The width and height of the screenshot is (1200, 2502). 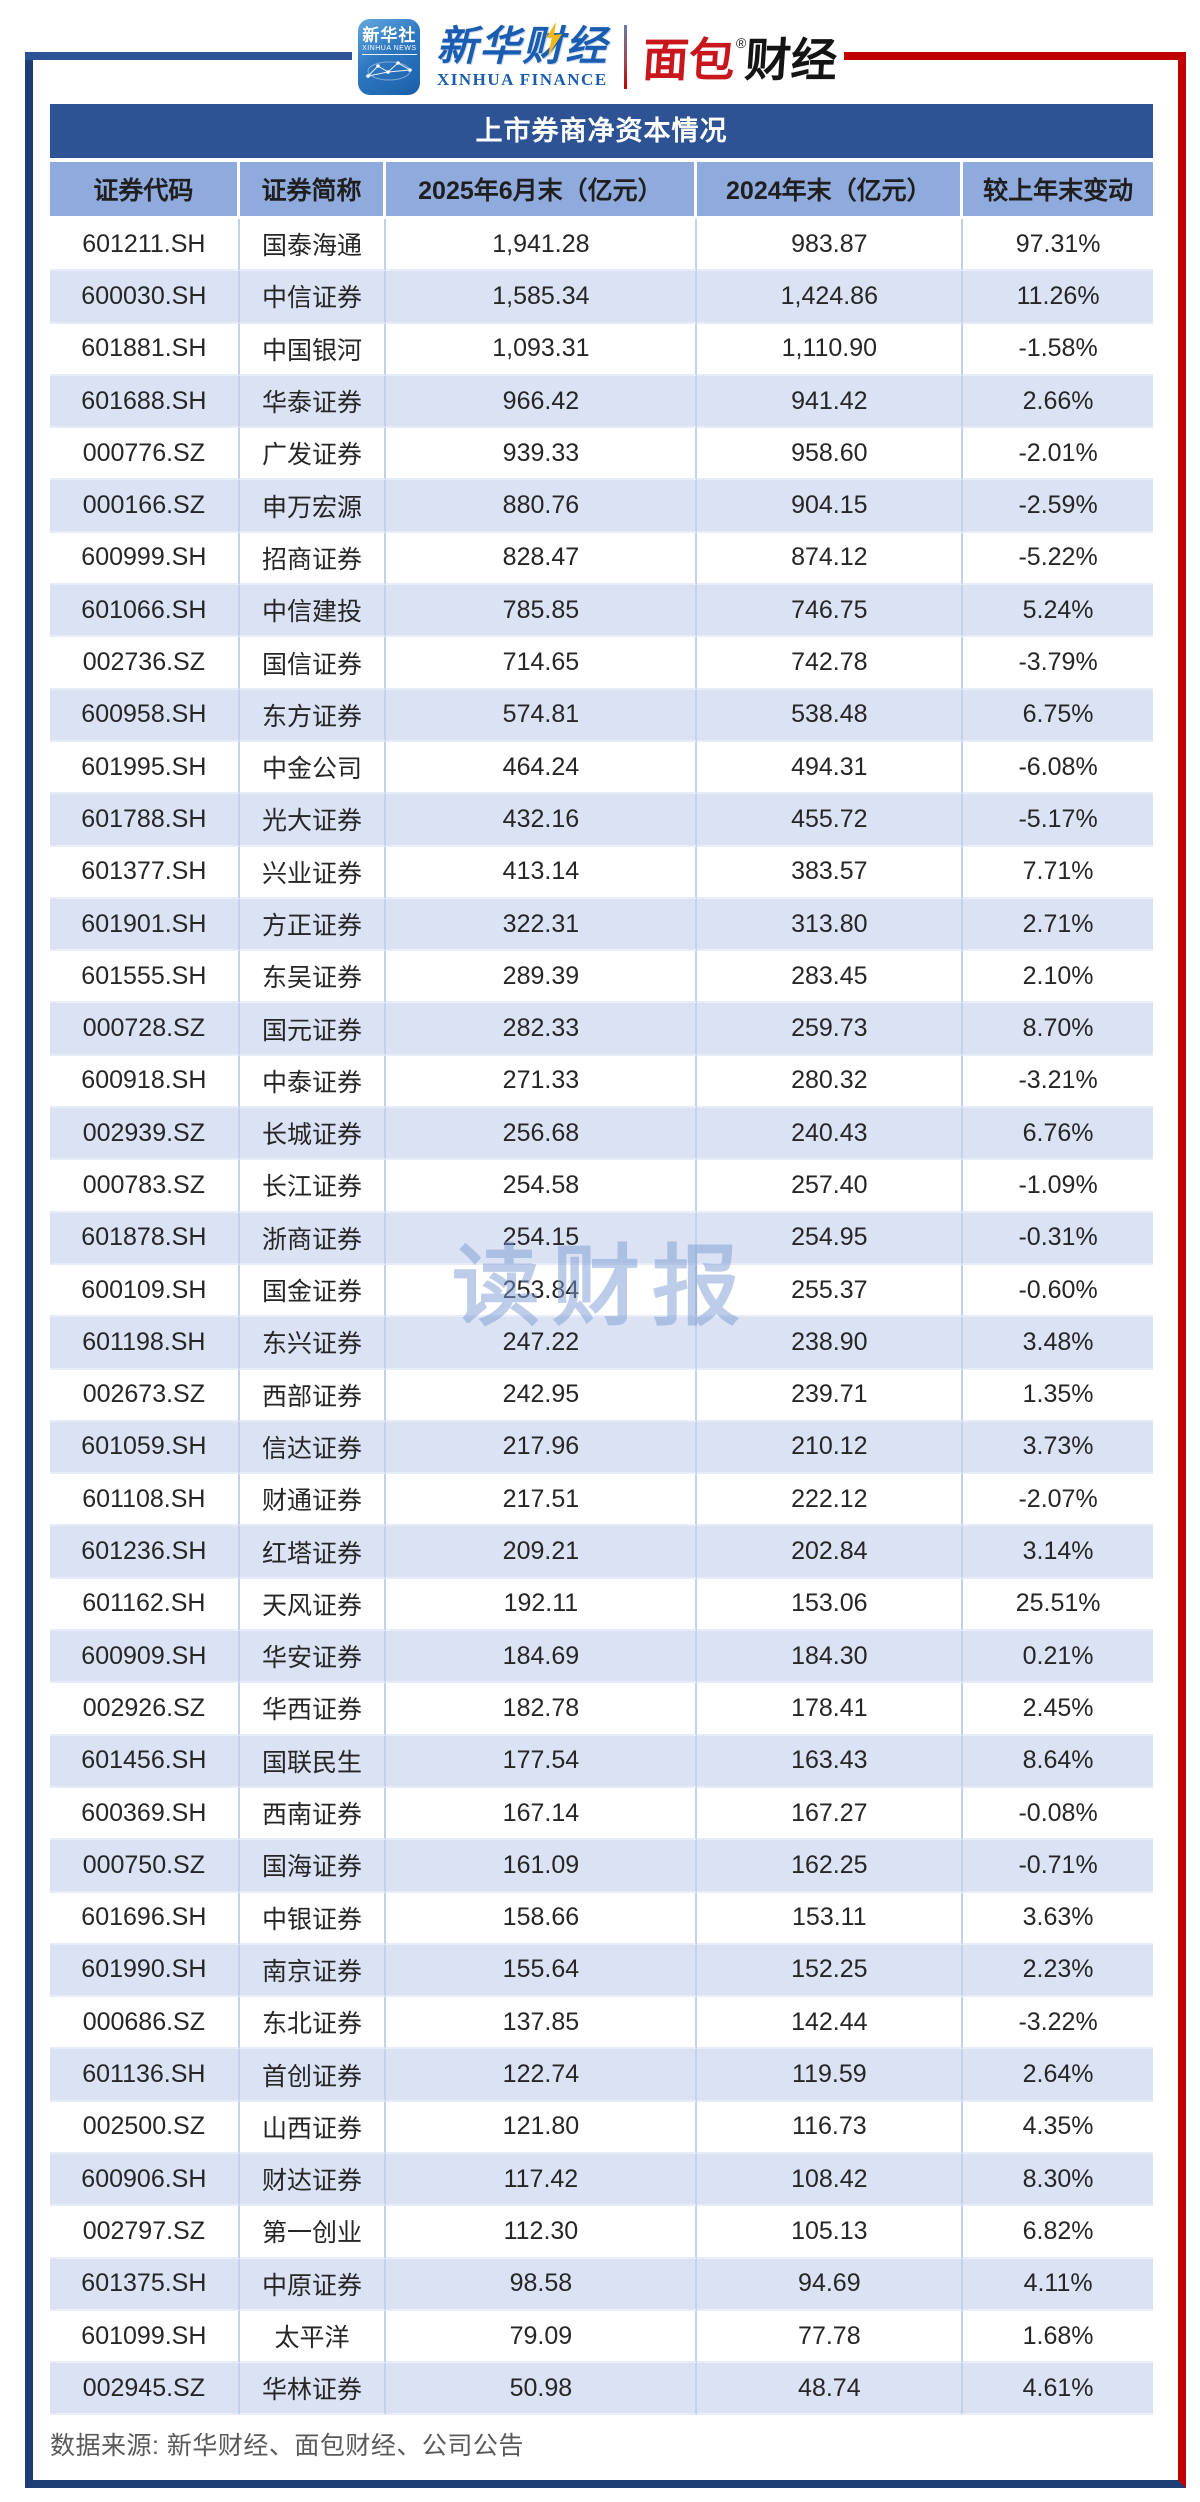 I want to click on cell-name: 西南证券, so click(x=313, y=1814).